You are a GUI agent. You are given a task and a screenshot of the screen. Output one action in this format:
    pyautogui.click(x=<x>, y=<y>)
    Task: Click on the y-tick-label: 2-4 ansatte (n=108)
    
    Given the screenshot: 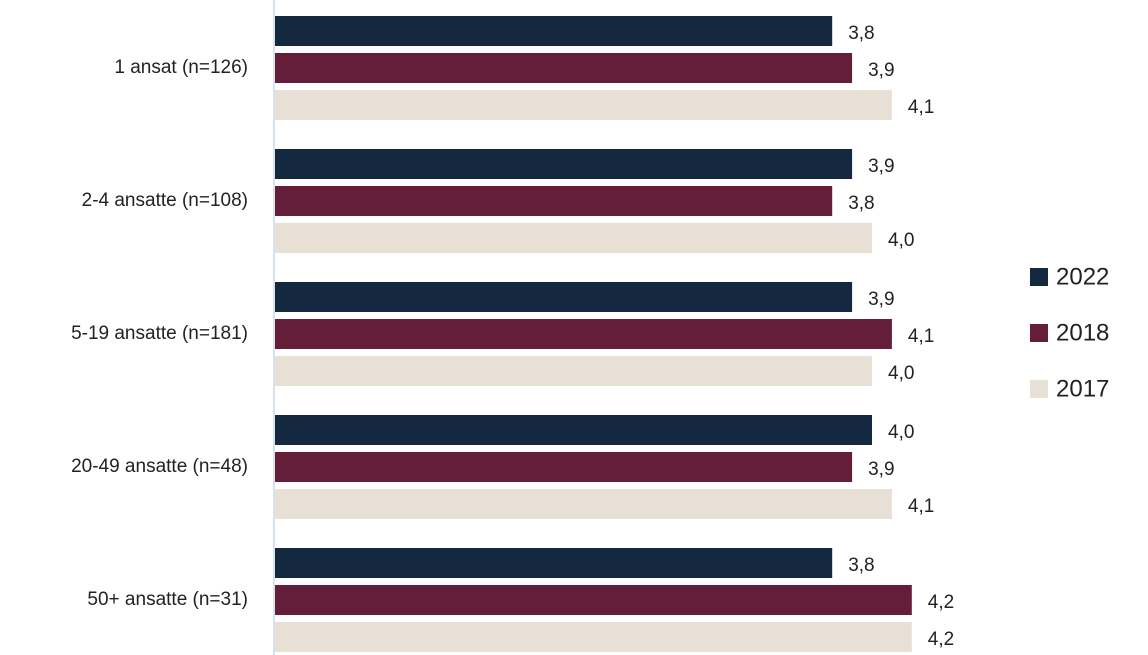 What is the action you would take?
    pyautogui.click(x=165, y=200)
    